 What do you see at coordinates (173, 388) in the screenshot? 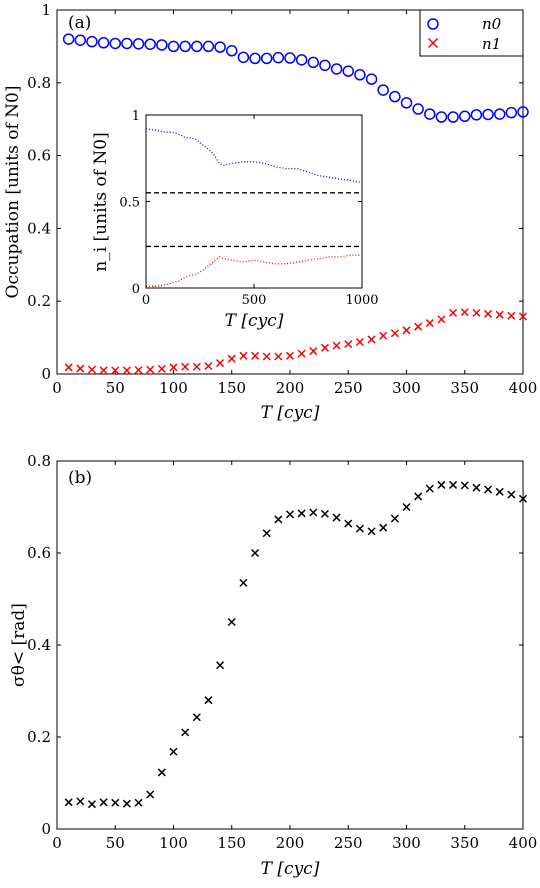
I see `panel-a-x-tick-label: 100` at bounding box center [173, 388].